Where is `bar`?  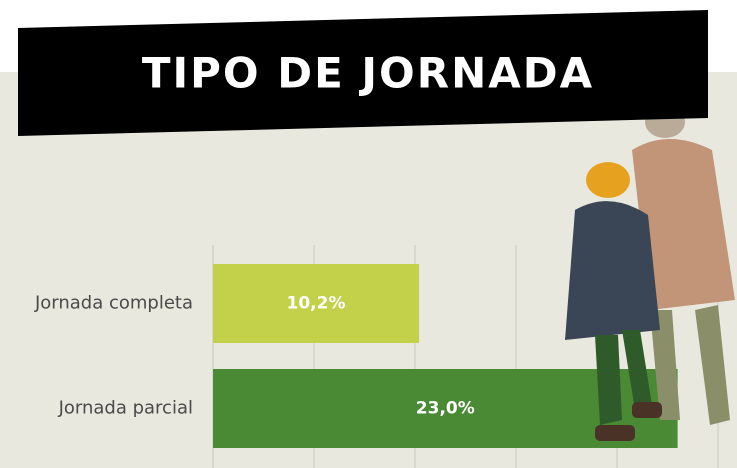
bar is located at coordinates (316, 303).